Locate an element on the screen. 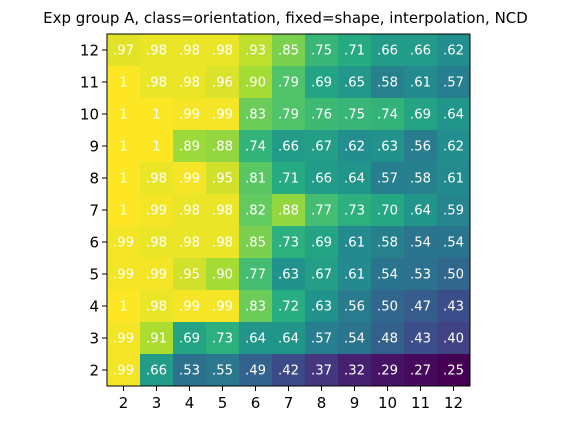 This screenshot has height=428, width=571. cell-value-label: .79 is located at coordinates (288, 115).